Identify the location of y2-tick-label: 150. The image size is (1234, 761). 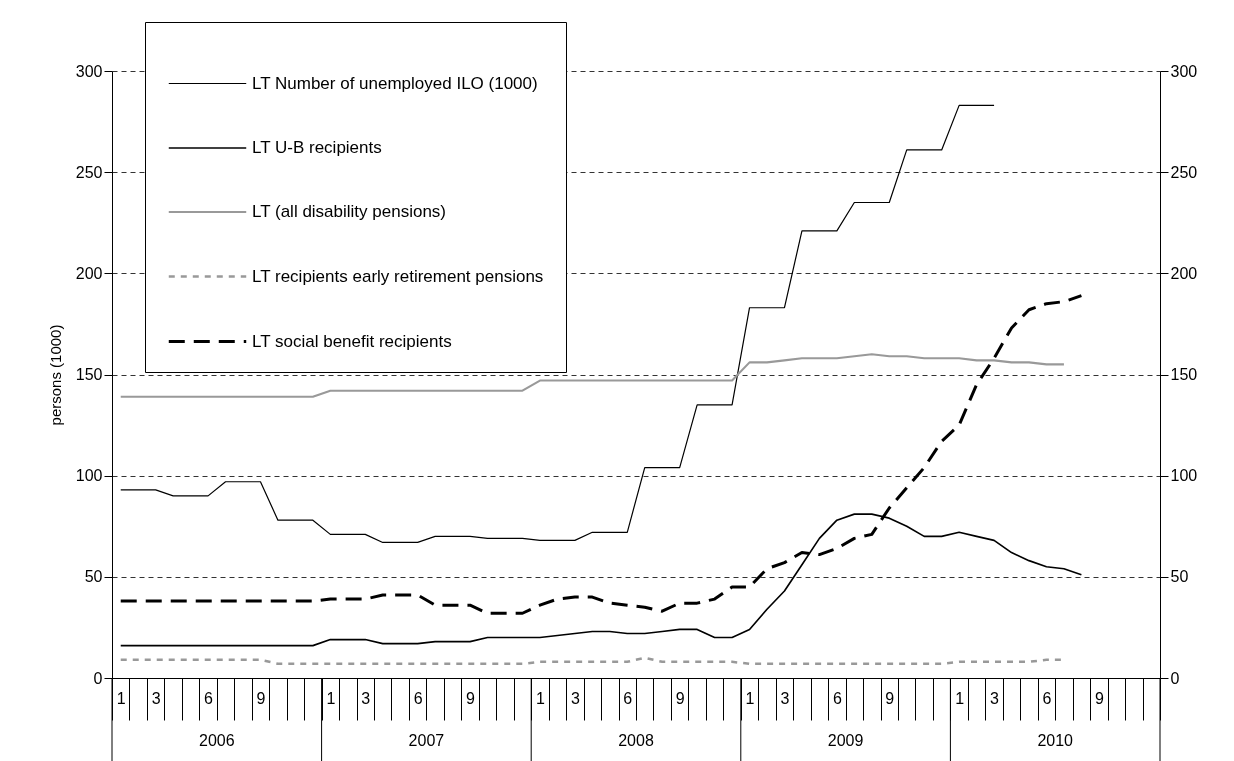
(1184, 374).